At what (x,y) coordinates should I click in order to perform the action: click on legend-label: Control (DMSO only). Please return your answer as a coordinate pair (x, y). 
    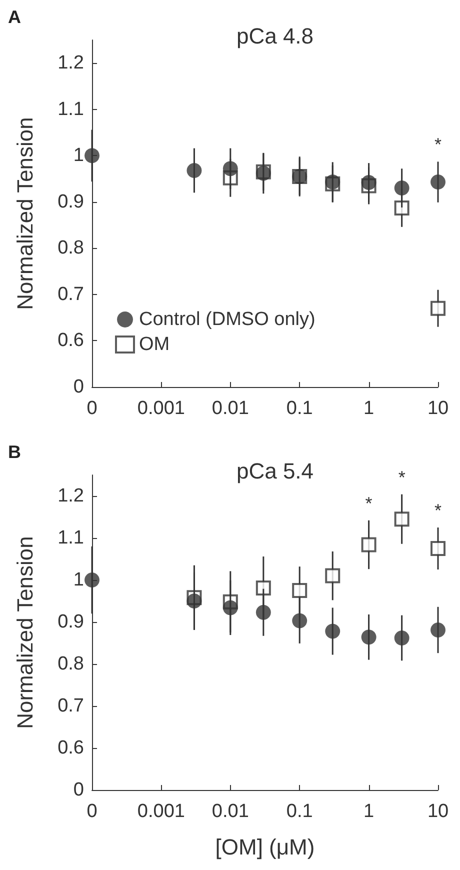
    Looking at the image, I should click on (227, 319).